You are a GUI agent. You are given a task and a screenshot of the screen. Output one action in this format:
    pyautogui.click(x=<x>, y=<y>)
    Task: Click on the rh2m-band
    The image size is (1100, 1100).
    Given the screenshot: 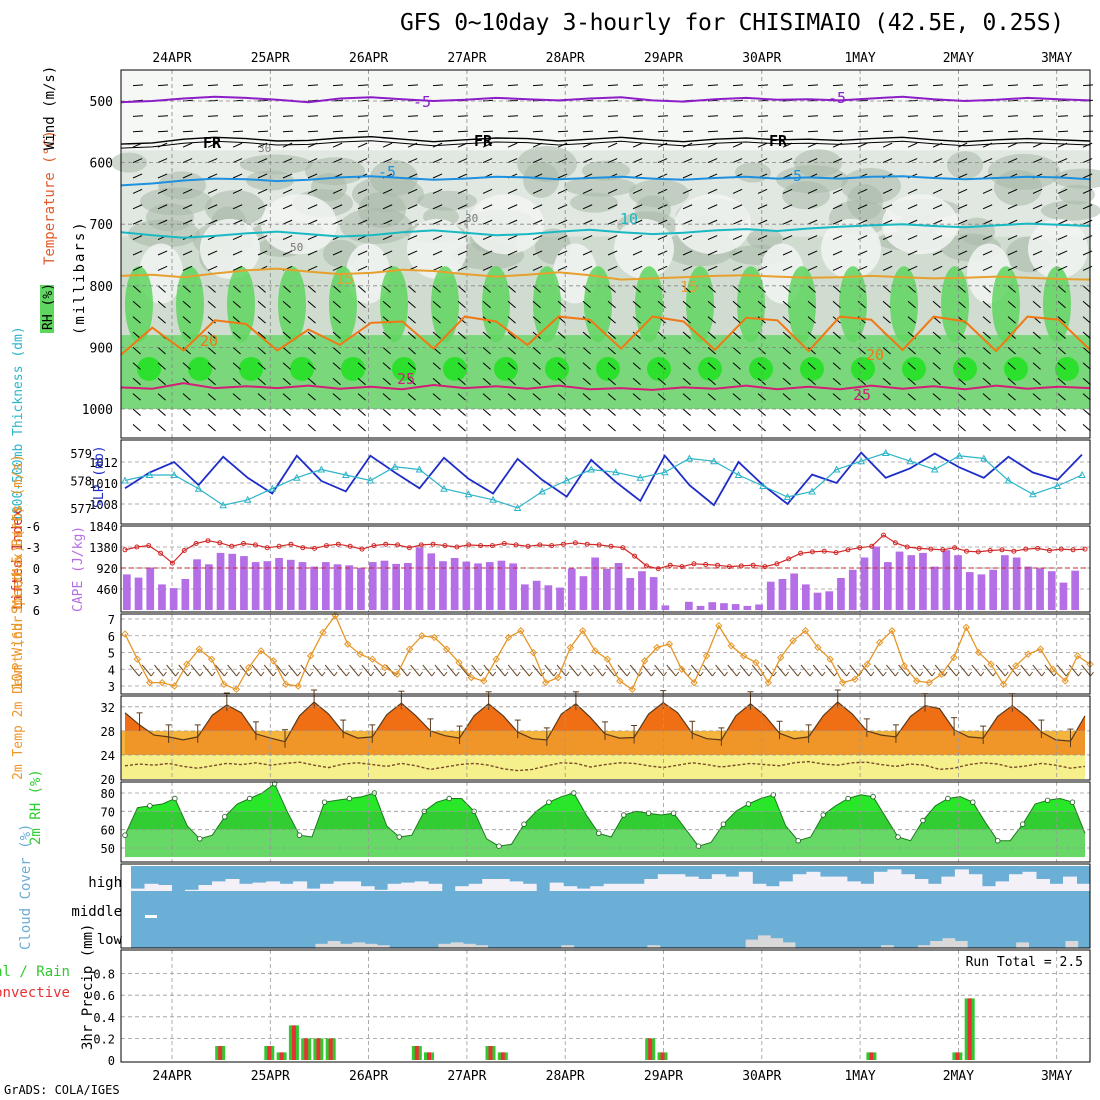 What is the action you would take?
    pyautogui.click(x=605, y=838)
    